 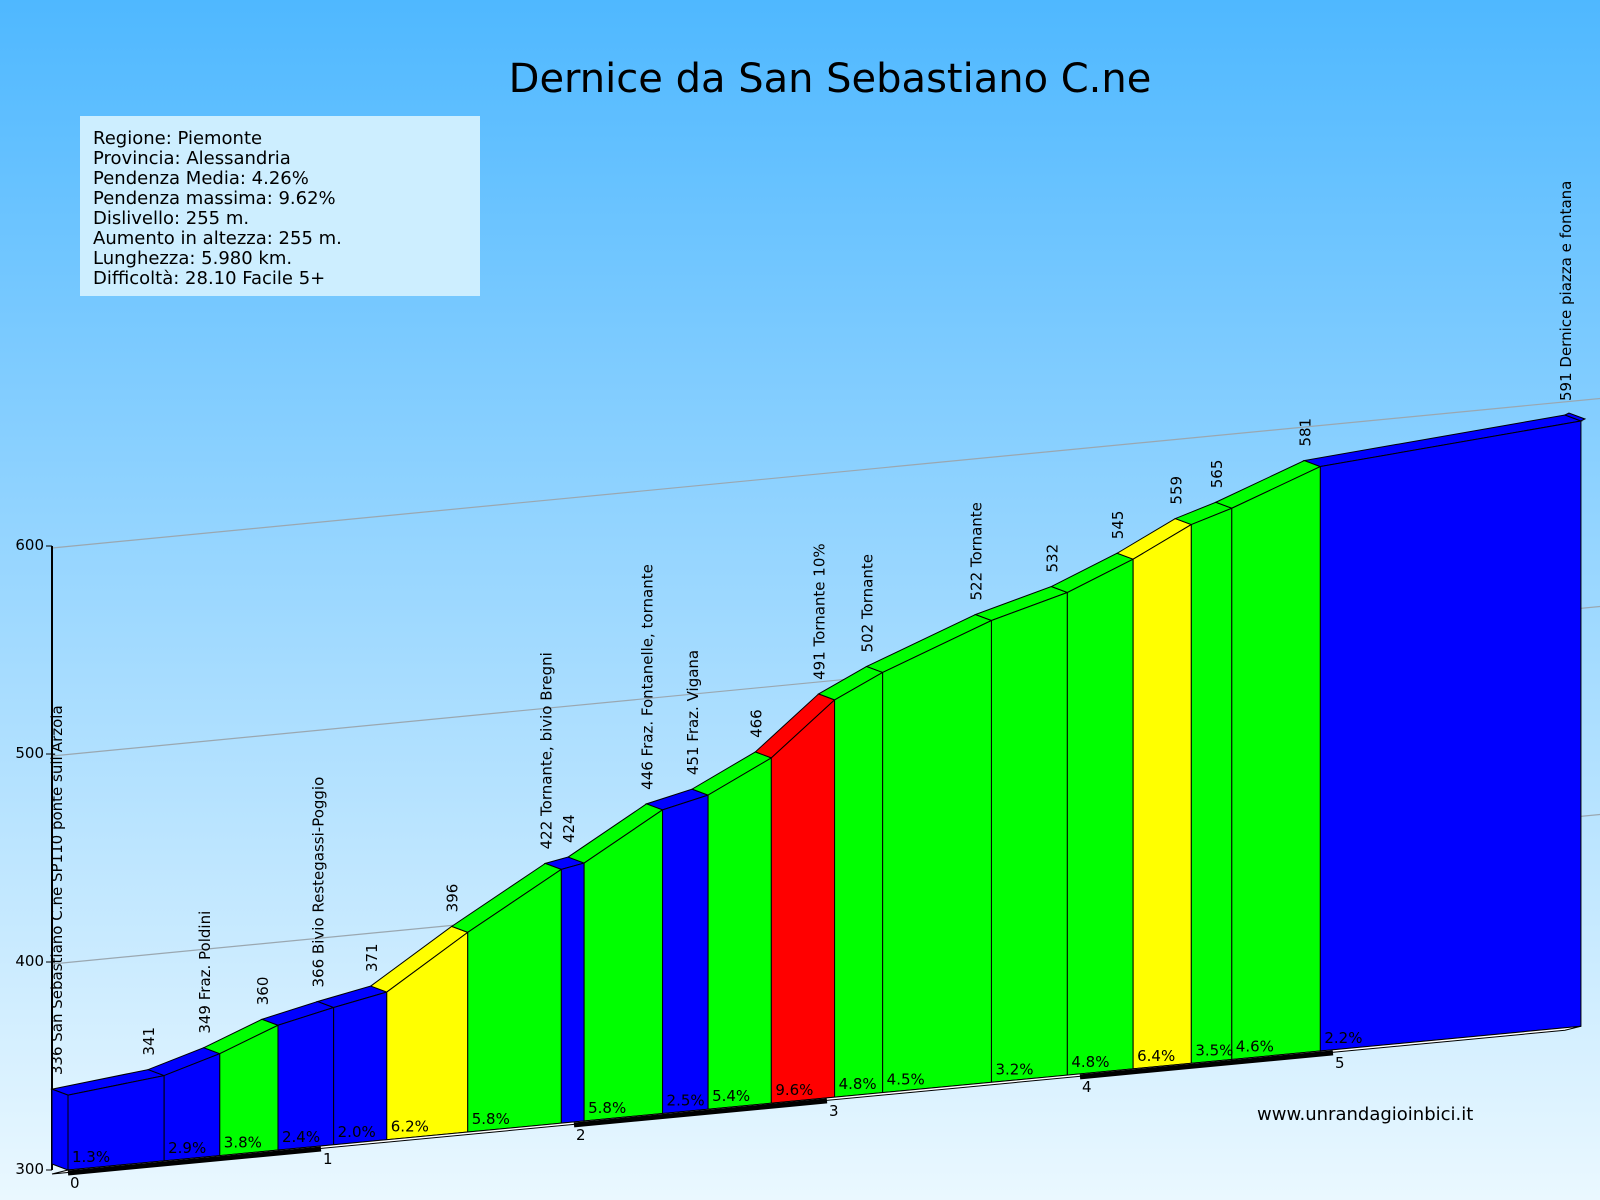 I want to click on waypoint-label-20: 591 Dernice piazza e fontana, so click(x=1566, y=291).